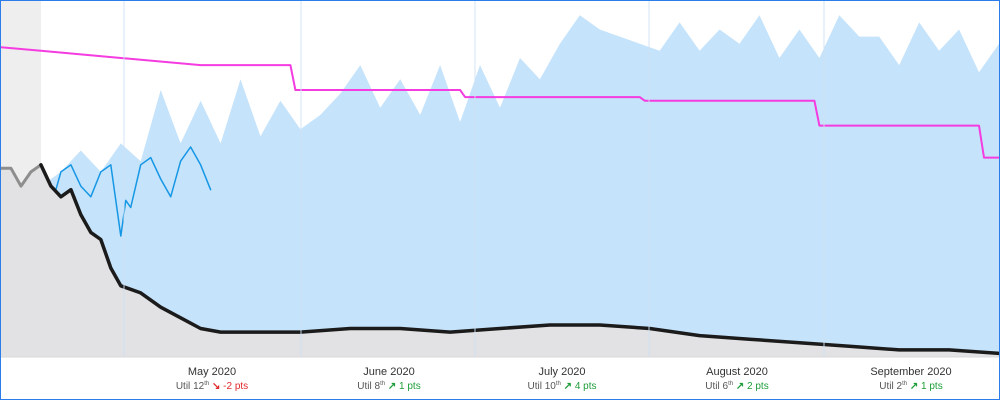  I want to click on month-label: May 2020, so click(212, 372).